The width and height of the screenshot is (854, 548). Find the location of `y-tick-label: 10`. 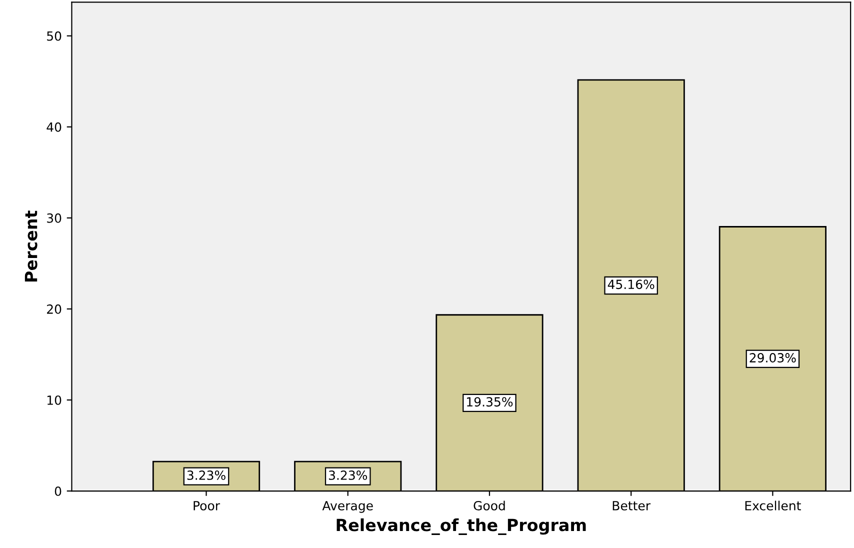

y-tick-label: 10 is located at coordinates (54, 400).